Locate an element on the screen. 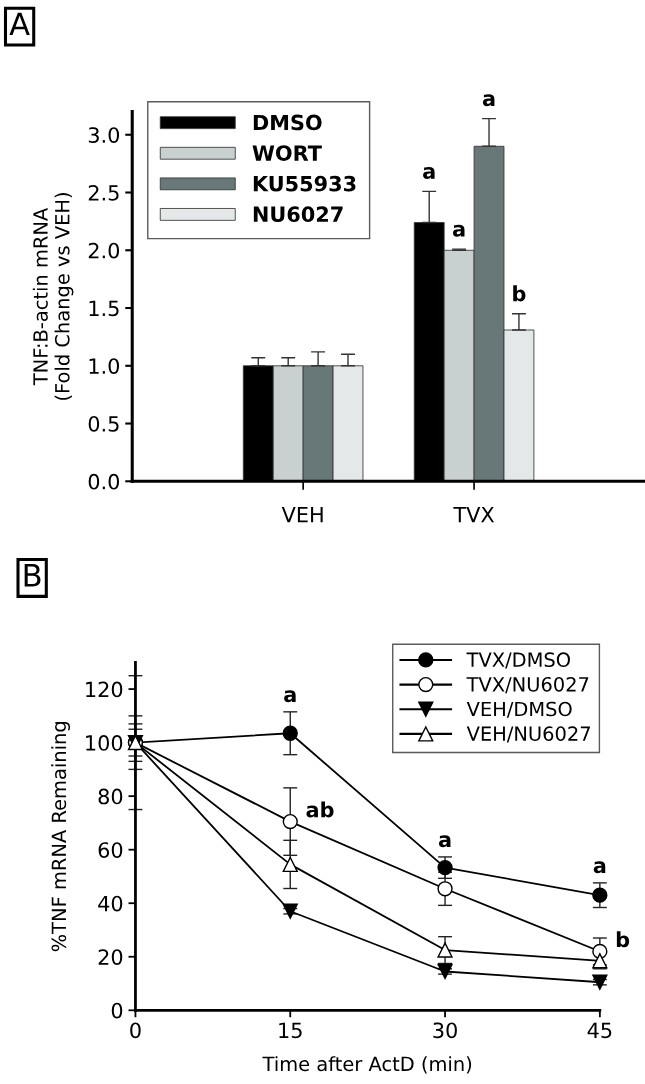  y-tick-label: 120 is located at coordinates (104, 689).